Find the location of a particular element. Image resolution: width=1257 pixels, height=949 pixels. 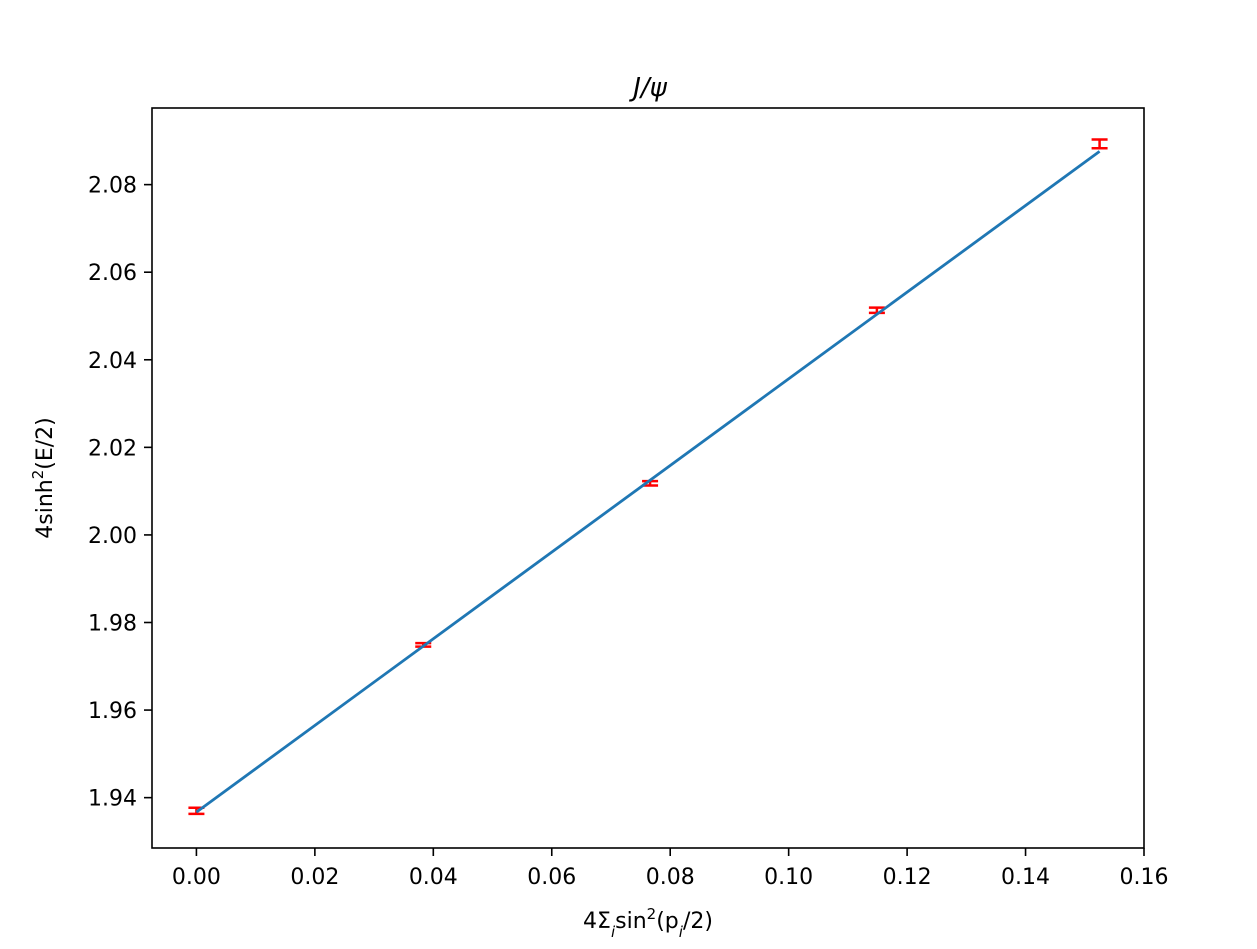

x-tick-label: 0.16 is located at coordinates (1144, 877).